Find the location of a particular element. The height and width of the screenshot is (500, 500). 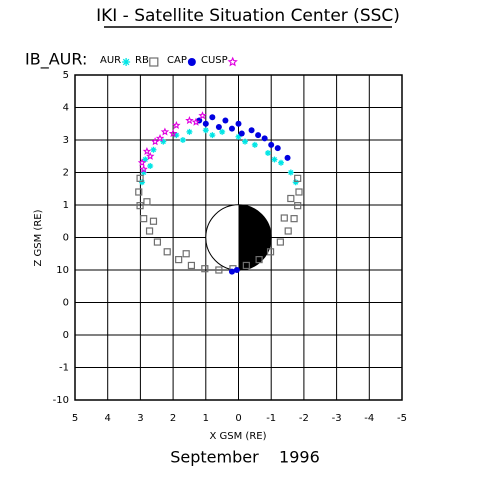

y-tick-label: 4 is located at coordinates (66, 108).